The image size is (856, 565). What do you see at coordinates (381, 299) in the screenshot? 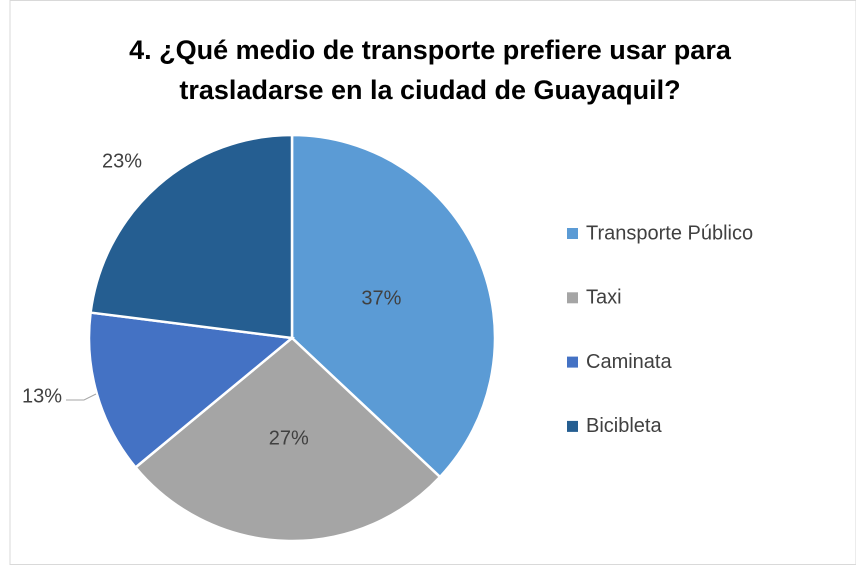
I see `data-label: 37%` at bounding box center [381, 299].